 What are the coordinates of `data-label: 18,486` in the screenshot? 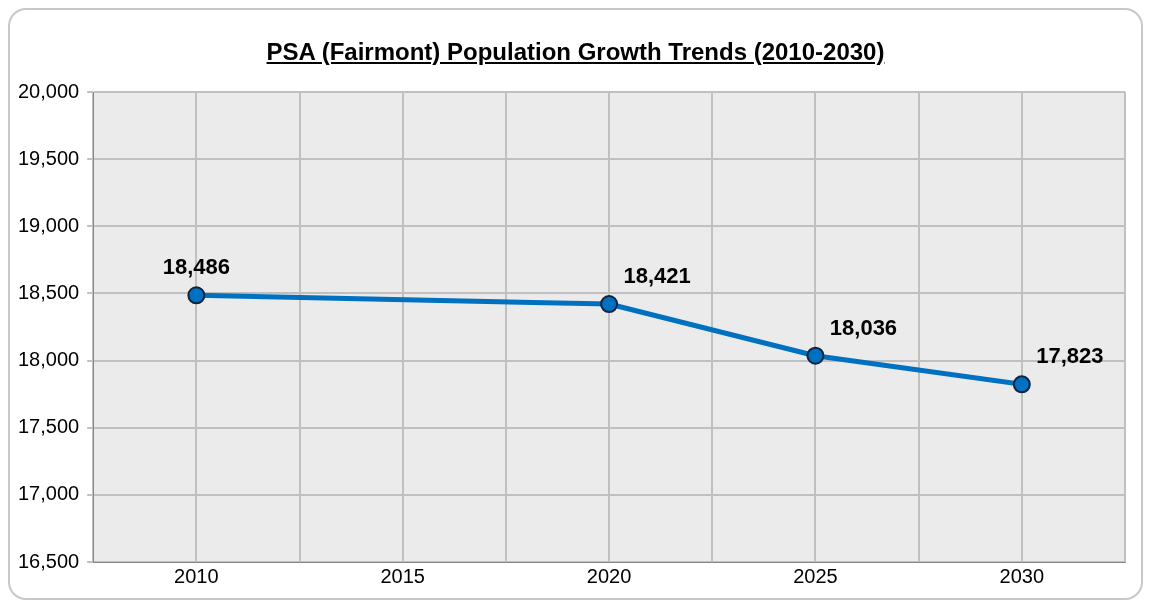 It's located at (196, 267).